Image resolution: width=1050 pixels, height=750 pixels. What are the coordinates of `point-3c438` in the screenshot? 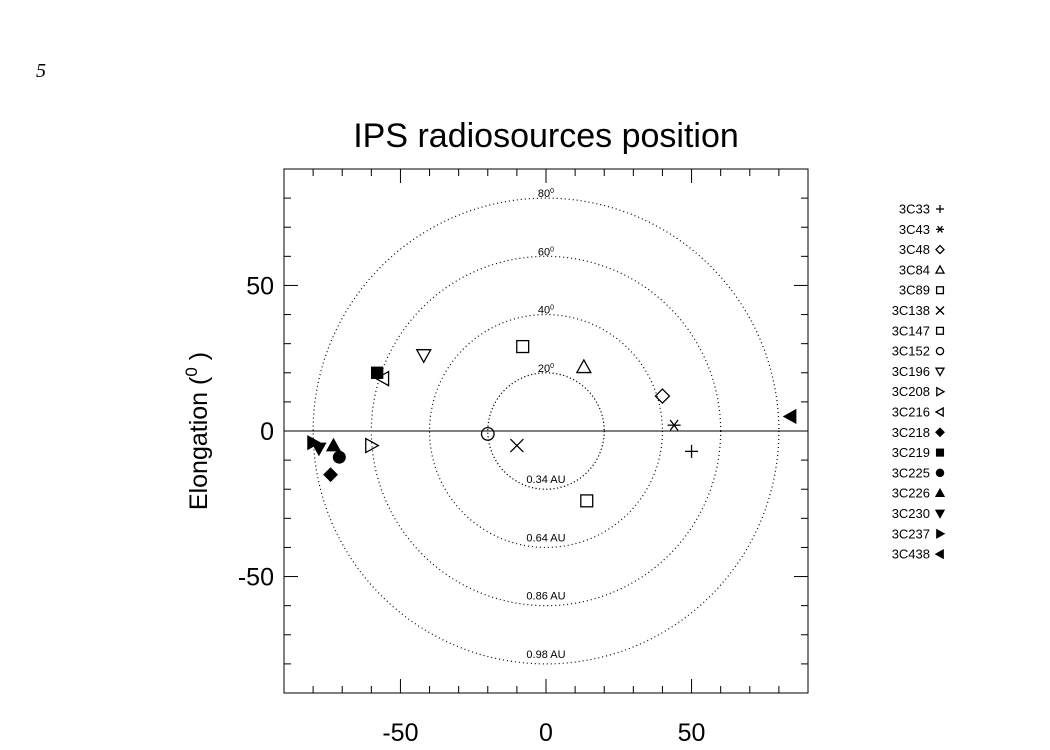 It's located at (789, 416).